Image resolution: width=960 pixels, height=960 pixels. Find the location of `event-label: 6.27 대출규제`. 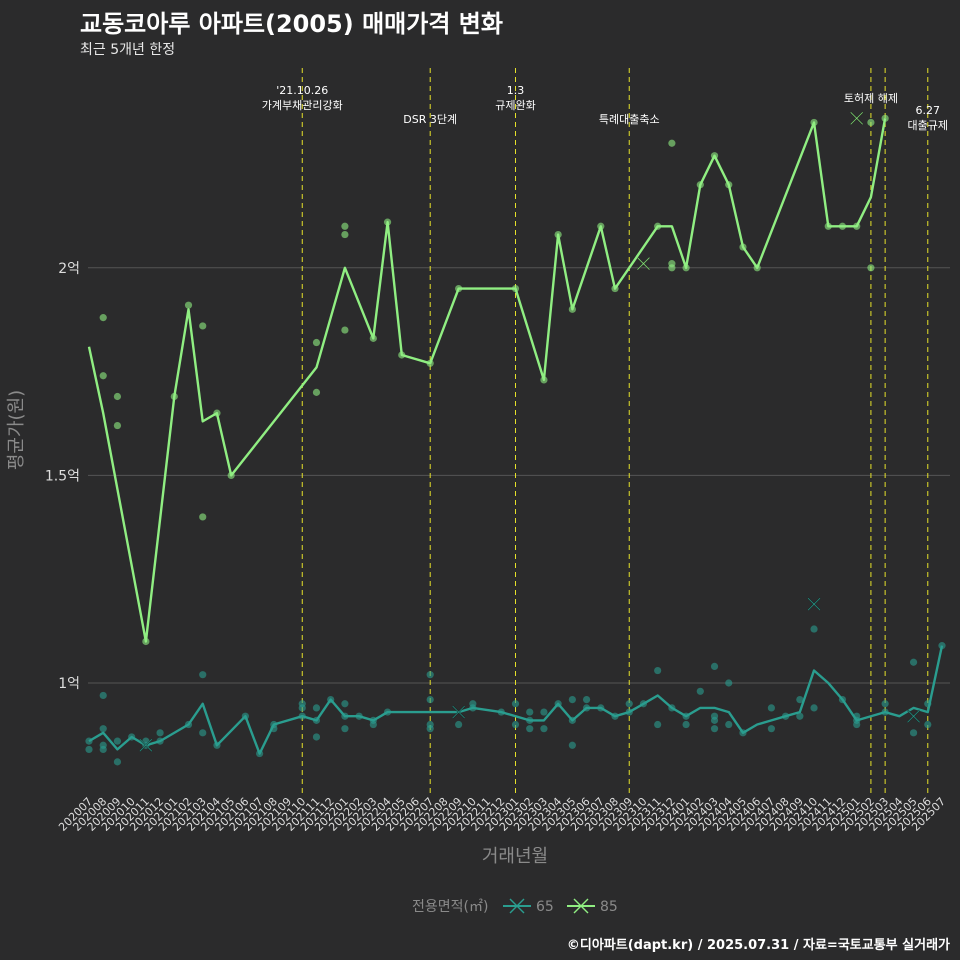

event-label: 6.27 대출규제 is located at coordinates (928, 118).